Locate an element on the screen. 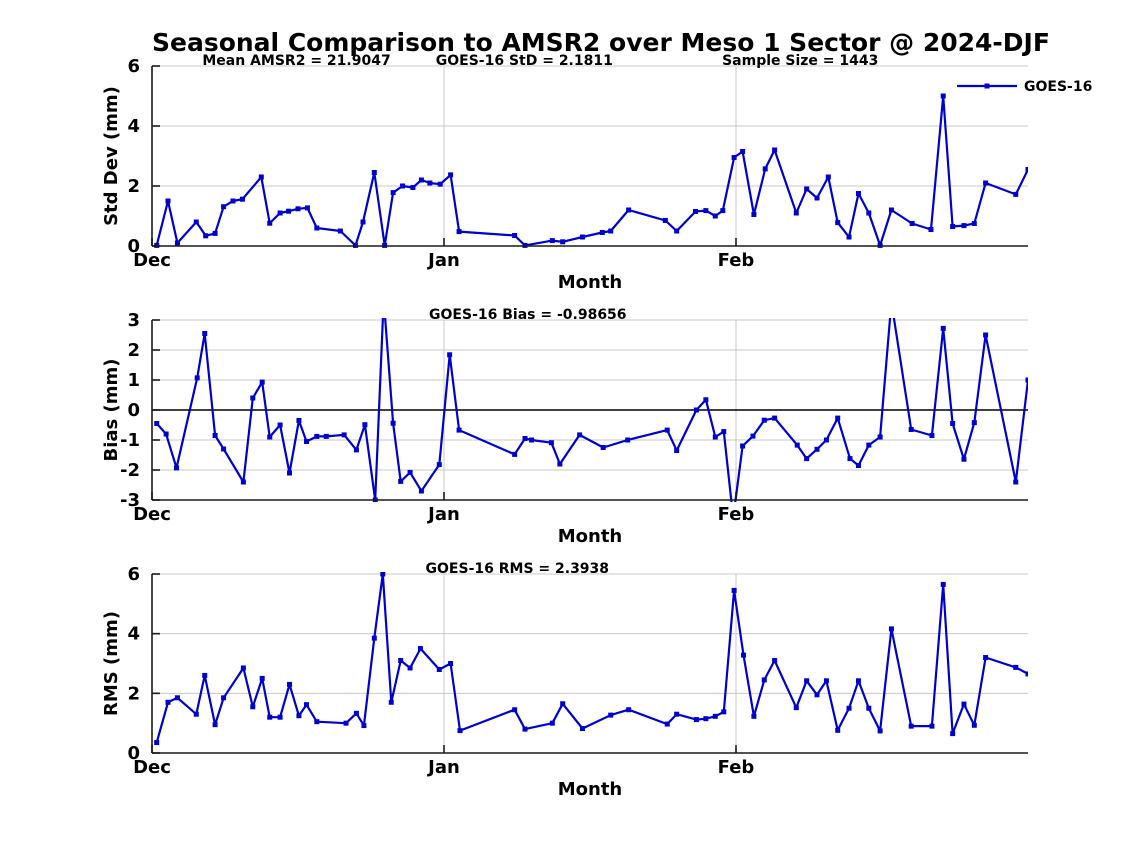 The height and width of the screenshot is (851, 1135). legend-label: GOES-16 is located at coordinates (1058, 87).